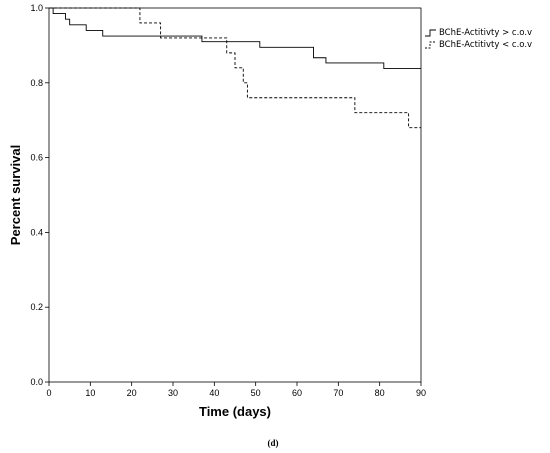 This screenshot has height=453, width=550. I want to click on y-axis-title: Percent survival, so click(15, 195).